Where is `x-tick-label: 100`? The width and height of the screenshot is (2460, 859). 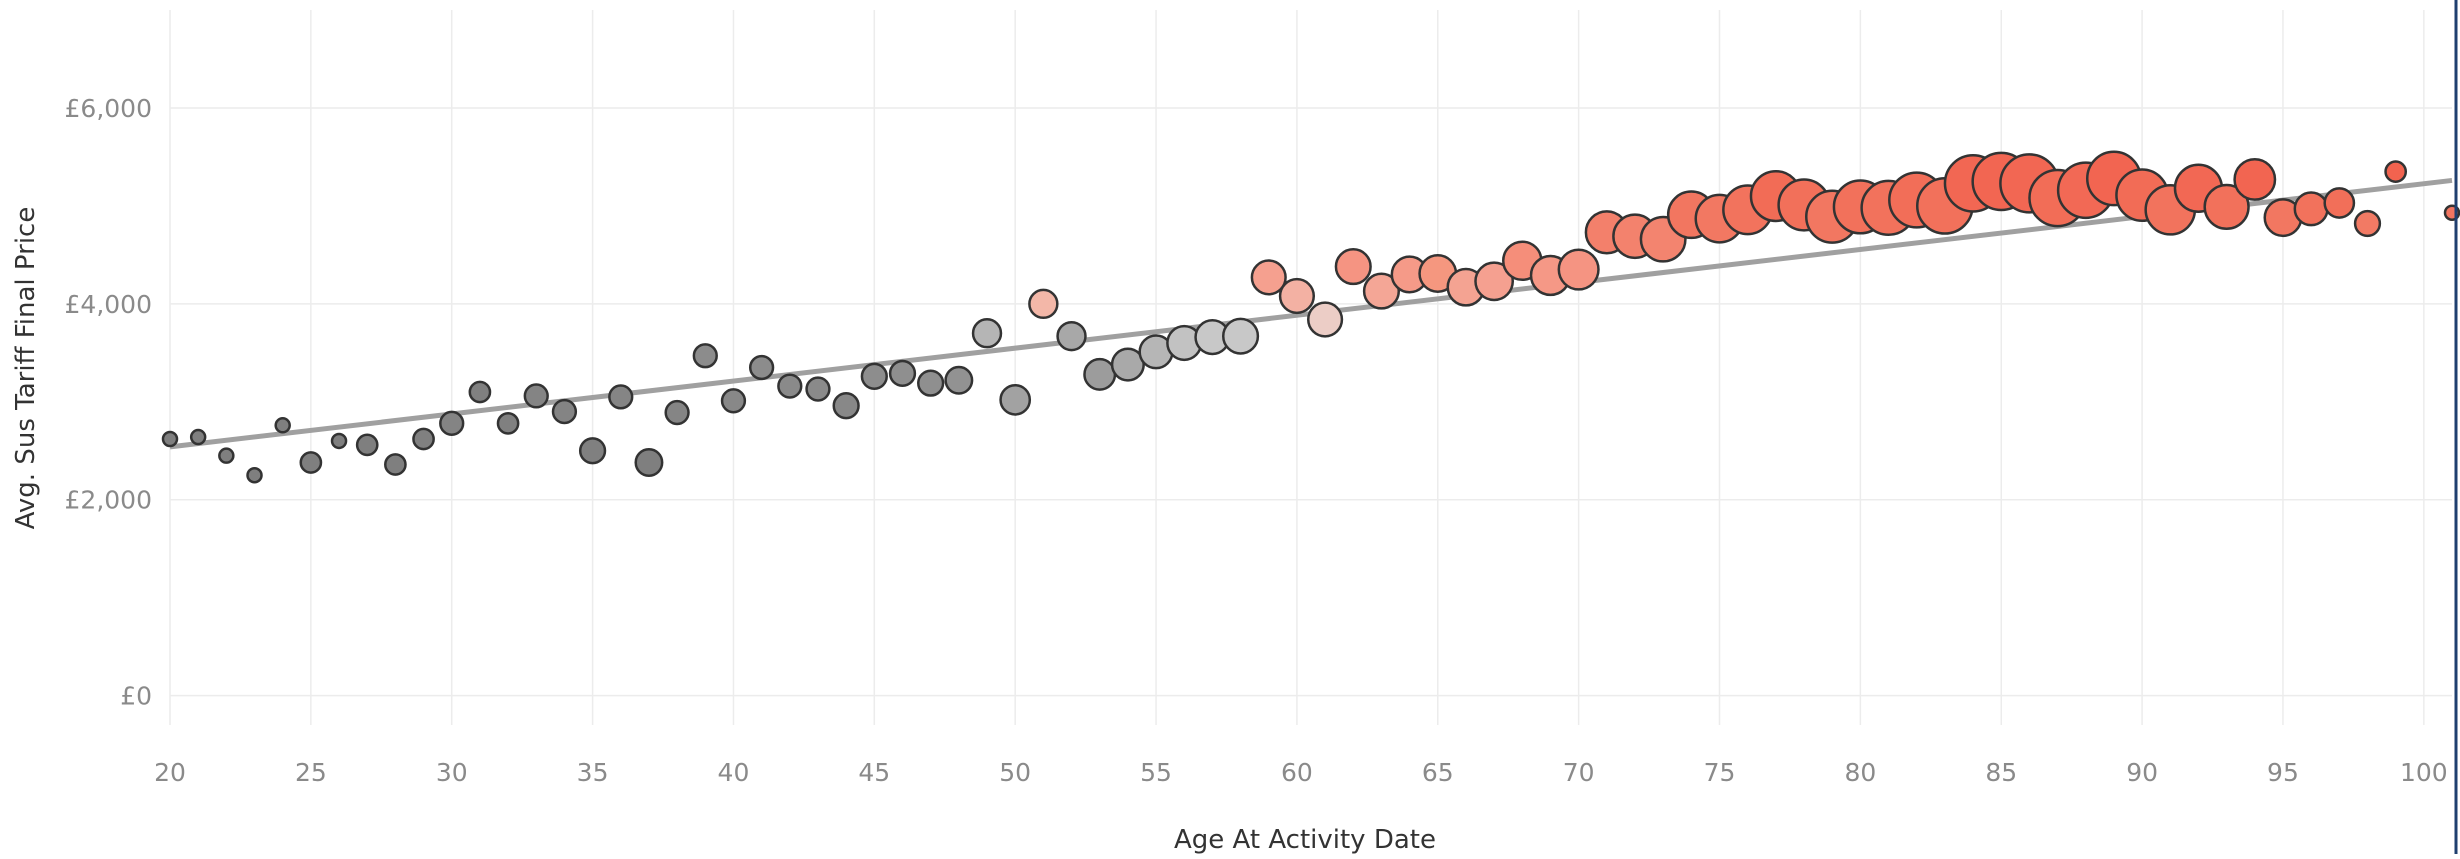
x-tick-label: 100 is located at coordinates (2424, 772).